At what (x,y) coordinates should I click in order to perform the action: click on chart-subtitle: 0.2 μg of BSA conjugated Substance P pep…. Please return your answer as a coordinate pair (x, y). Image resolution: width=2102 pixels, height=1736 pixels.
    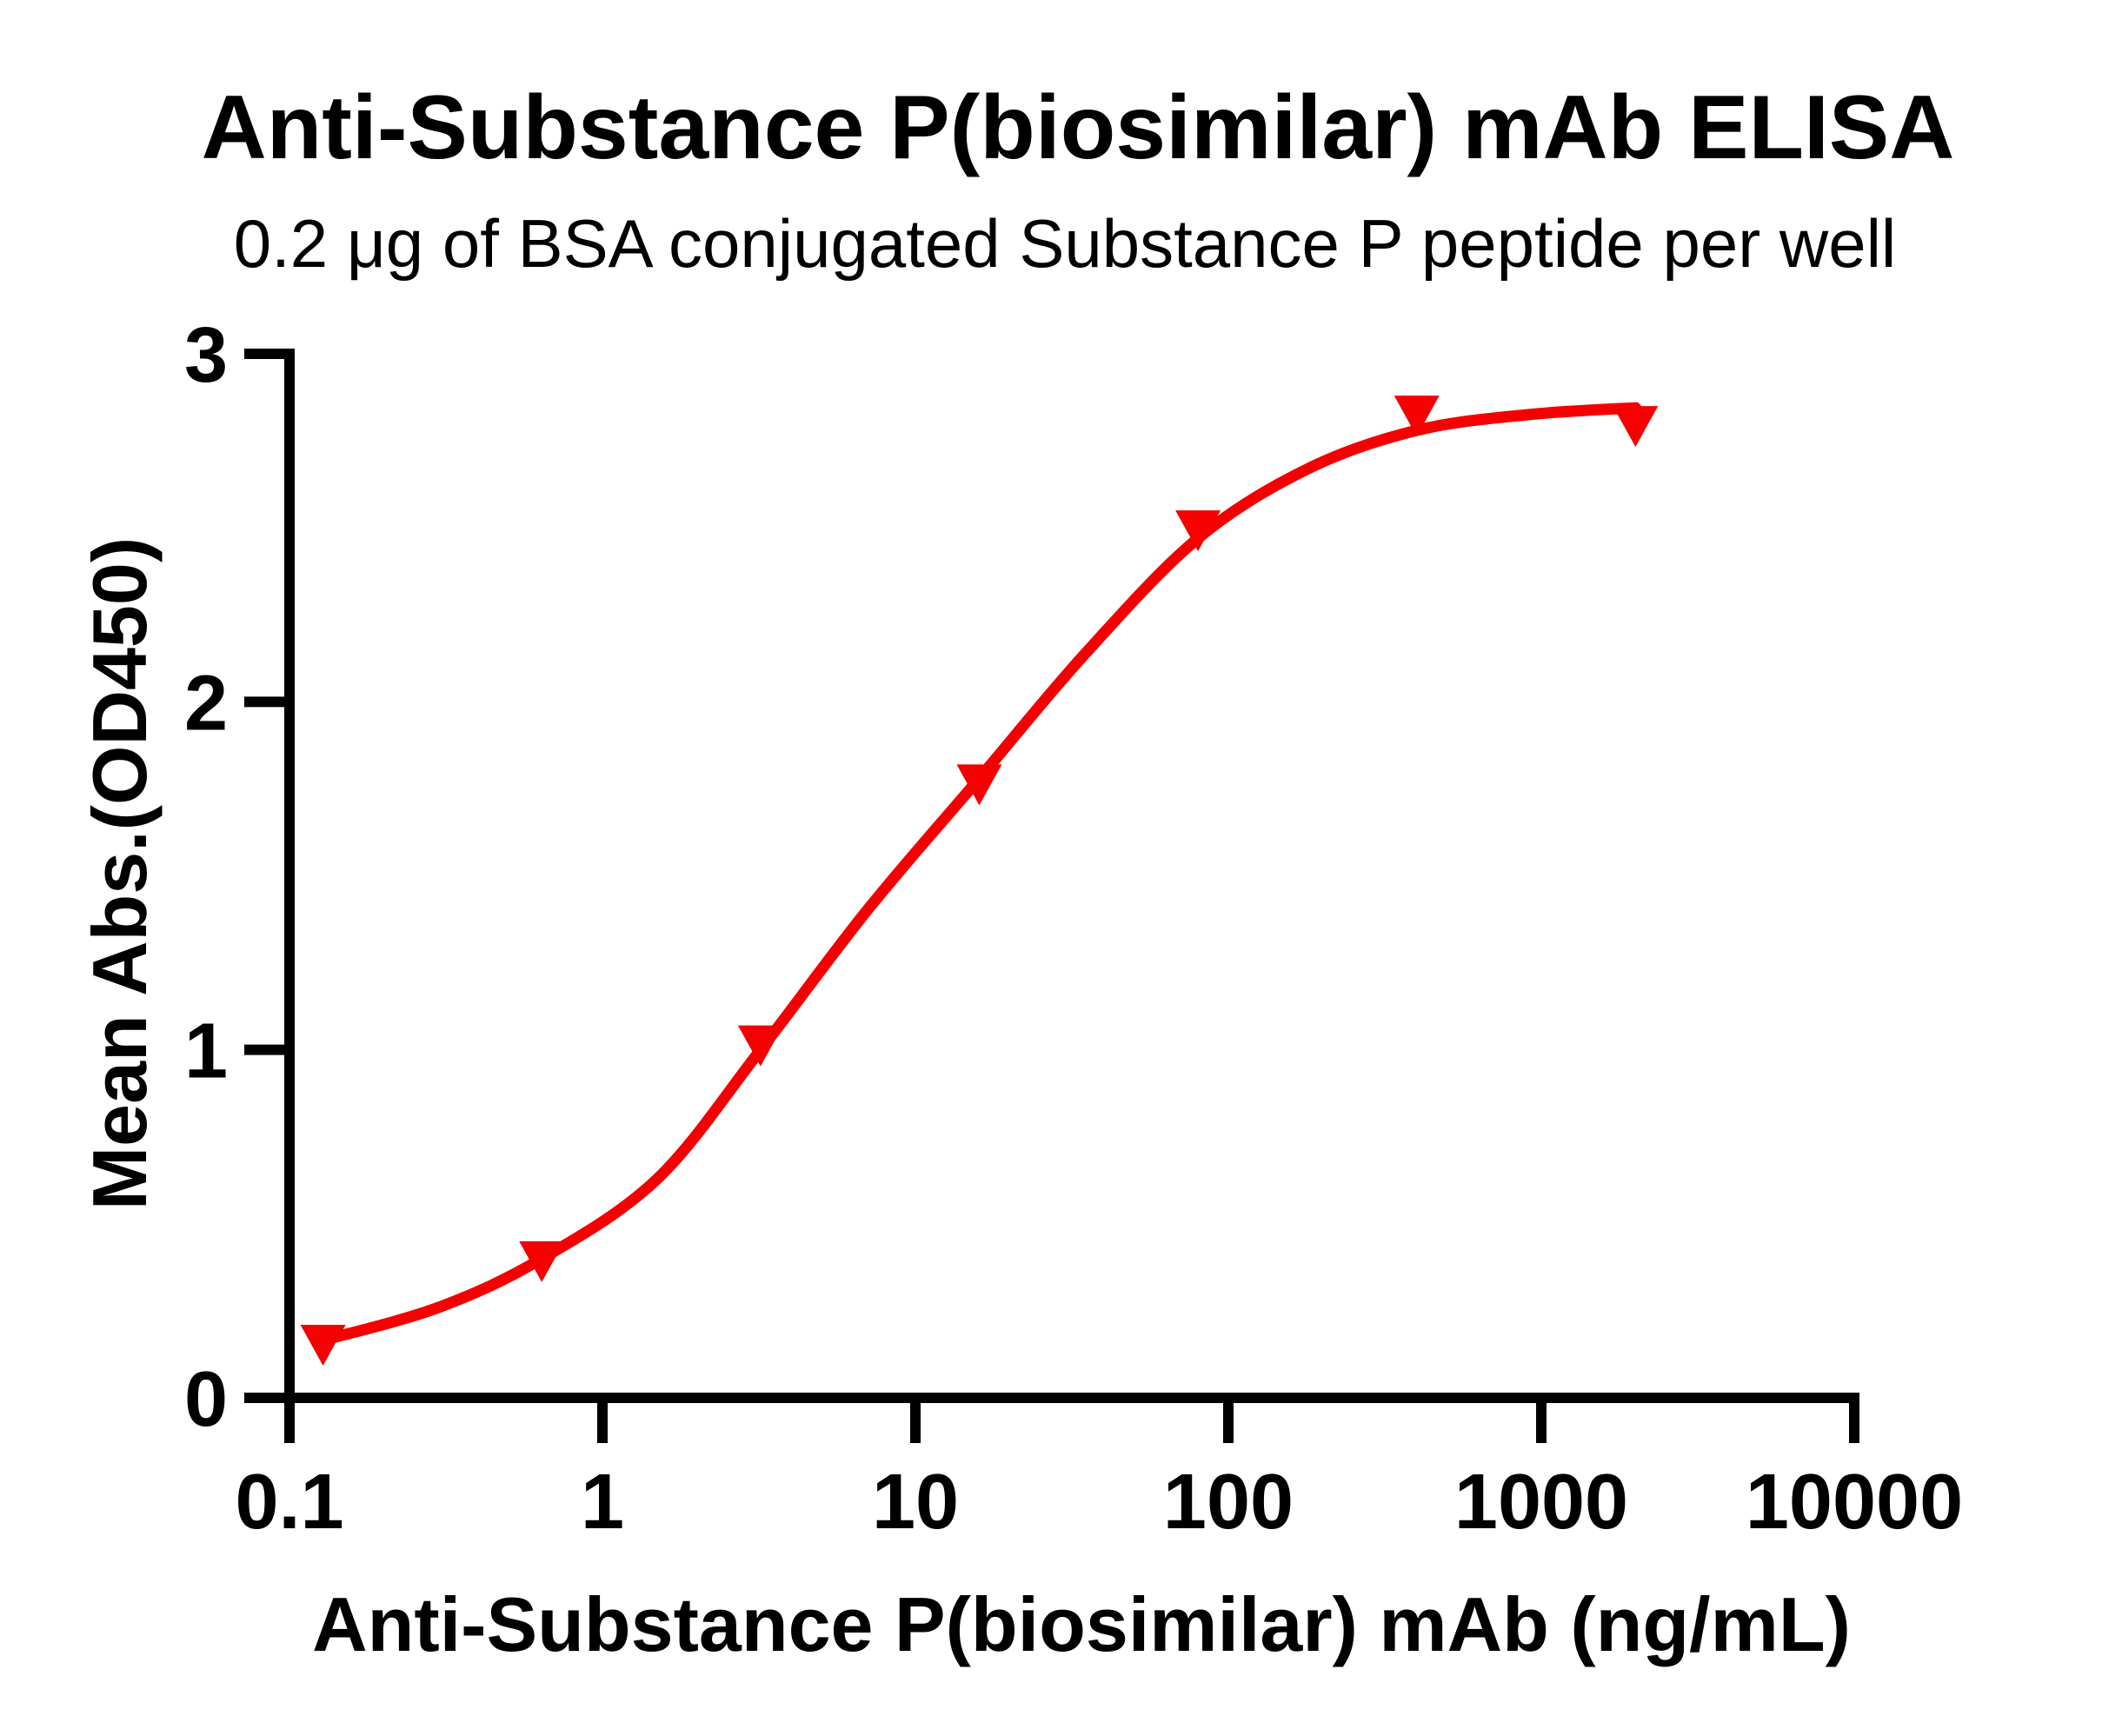
    Looking at the image, I should click on (1065, 243).